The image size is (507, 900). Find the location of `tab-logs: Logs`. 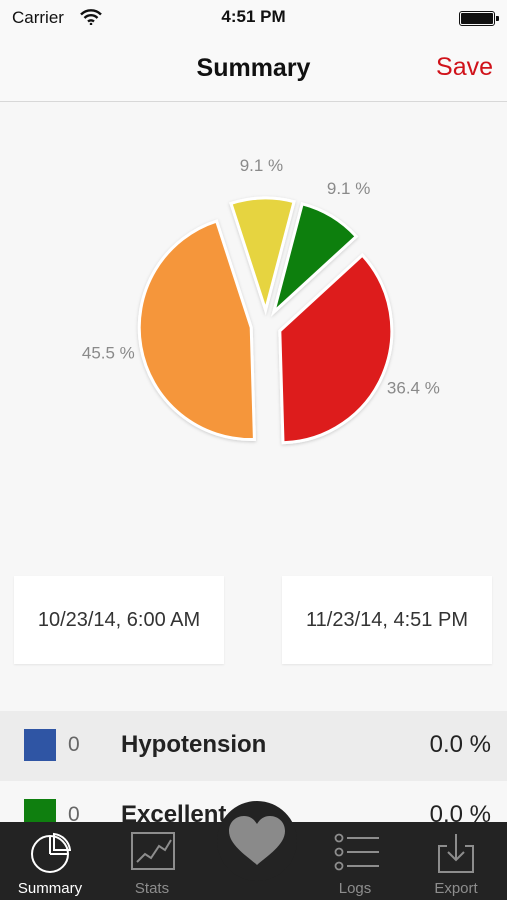

tab-logs: Logs is located at coordinates (355, 861).